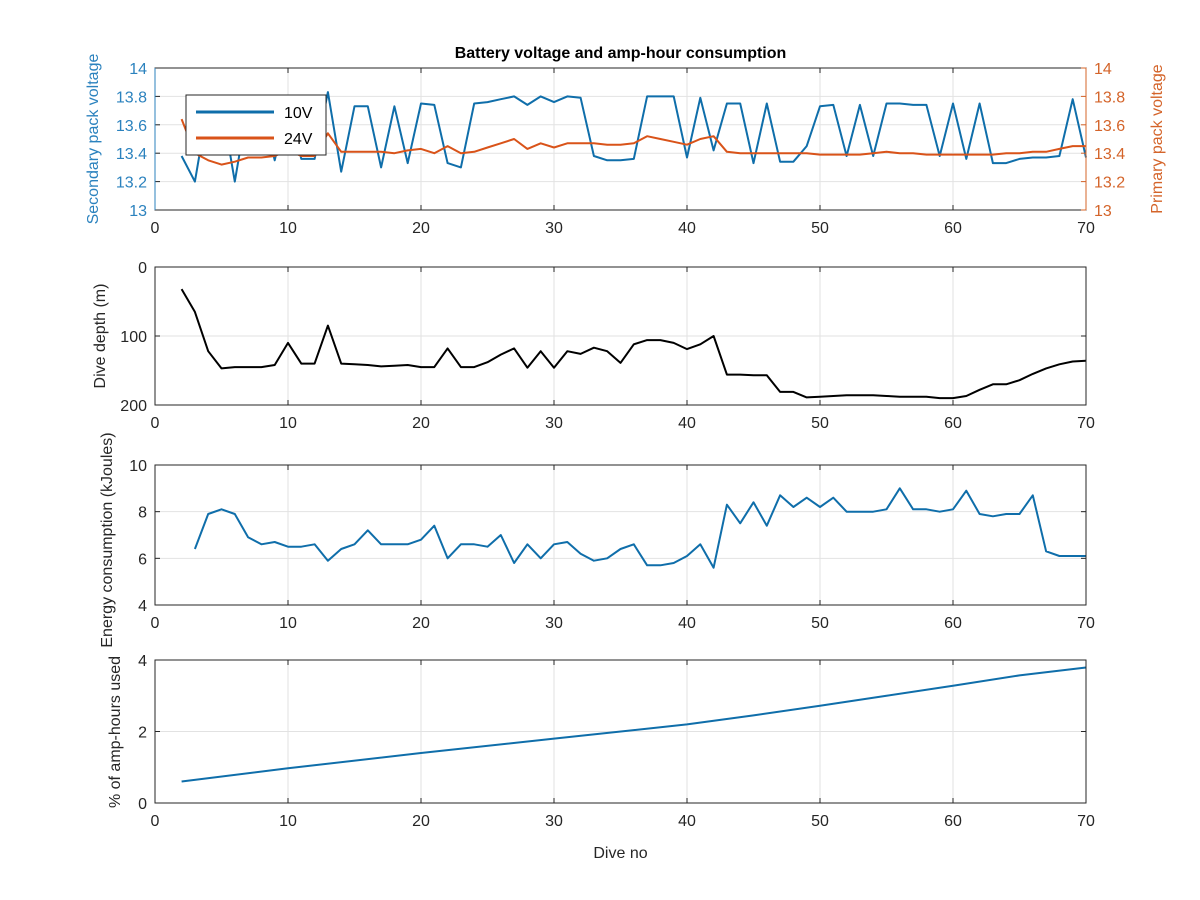 Image resolution: width=1200 pixels, height=900 pixels. Describe the element at coordinates (138, 69) in the screenshot. I see `y-tick-label: 14` at that location.